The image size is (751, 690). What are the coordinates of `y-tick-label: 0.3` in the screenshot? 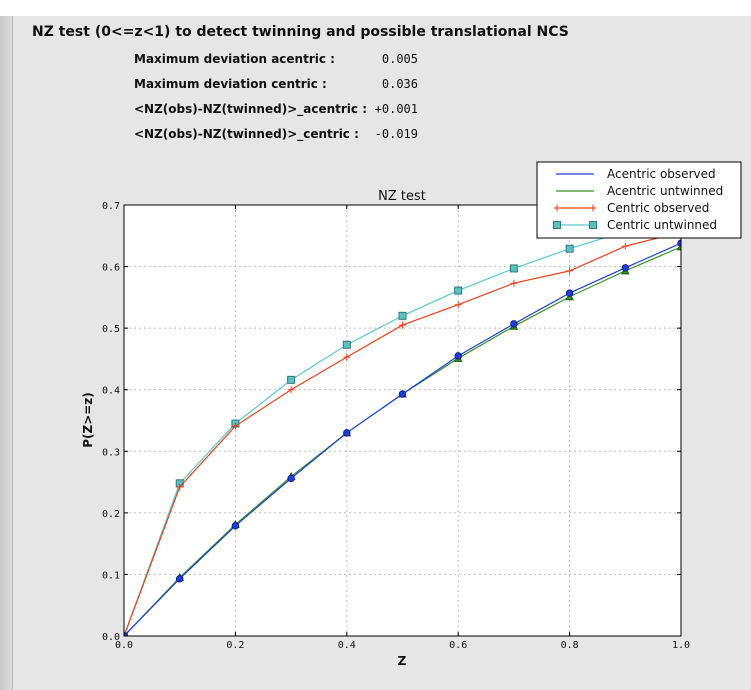 It's located at (111, 452).